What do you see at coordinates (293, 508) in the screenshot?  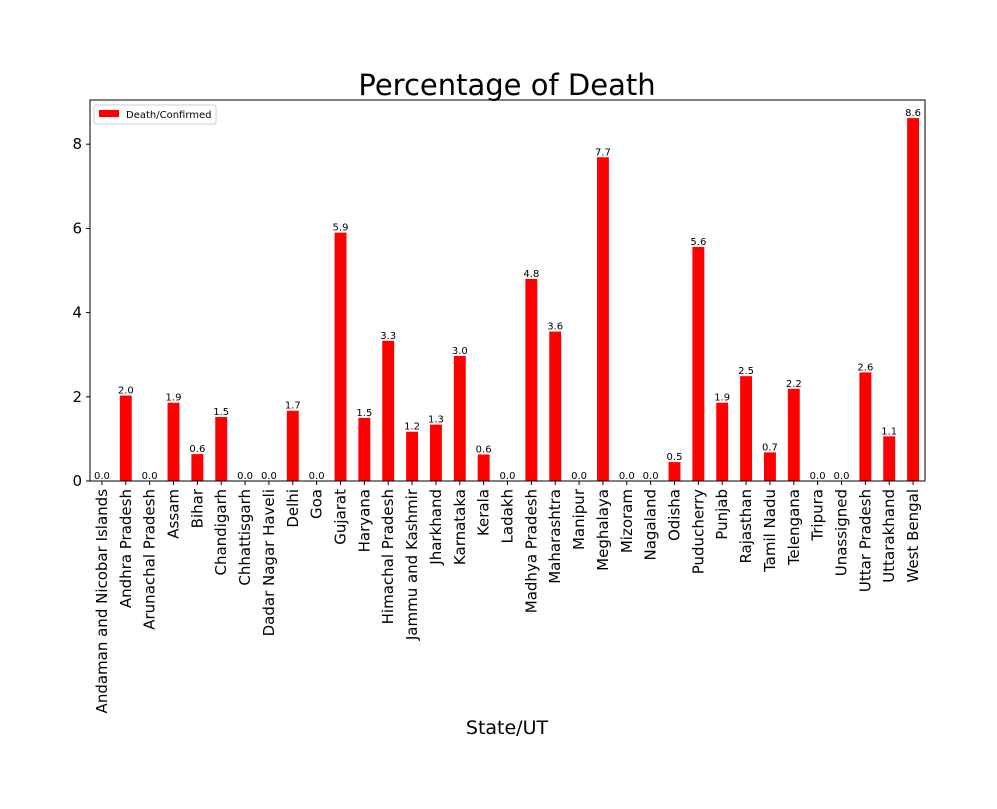 I see `x-tick-label: Delhi` at bounding box center [293, 508].